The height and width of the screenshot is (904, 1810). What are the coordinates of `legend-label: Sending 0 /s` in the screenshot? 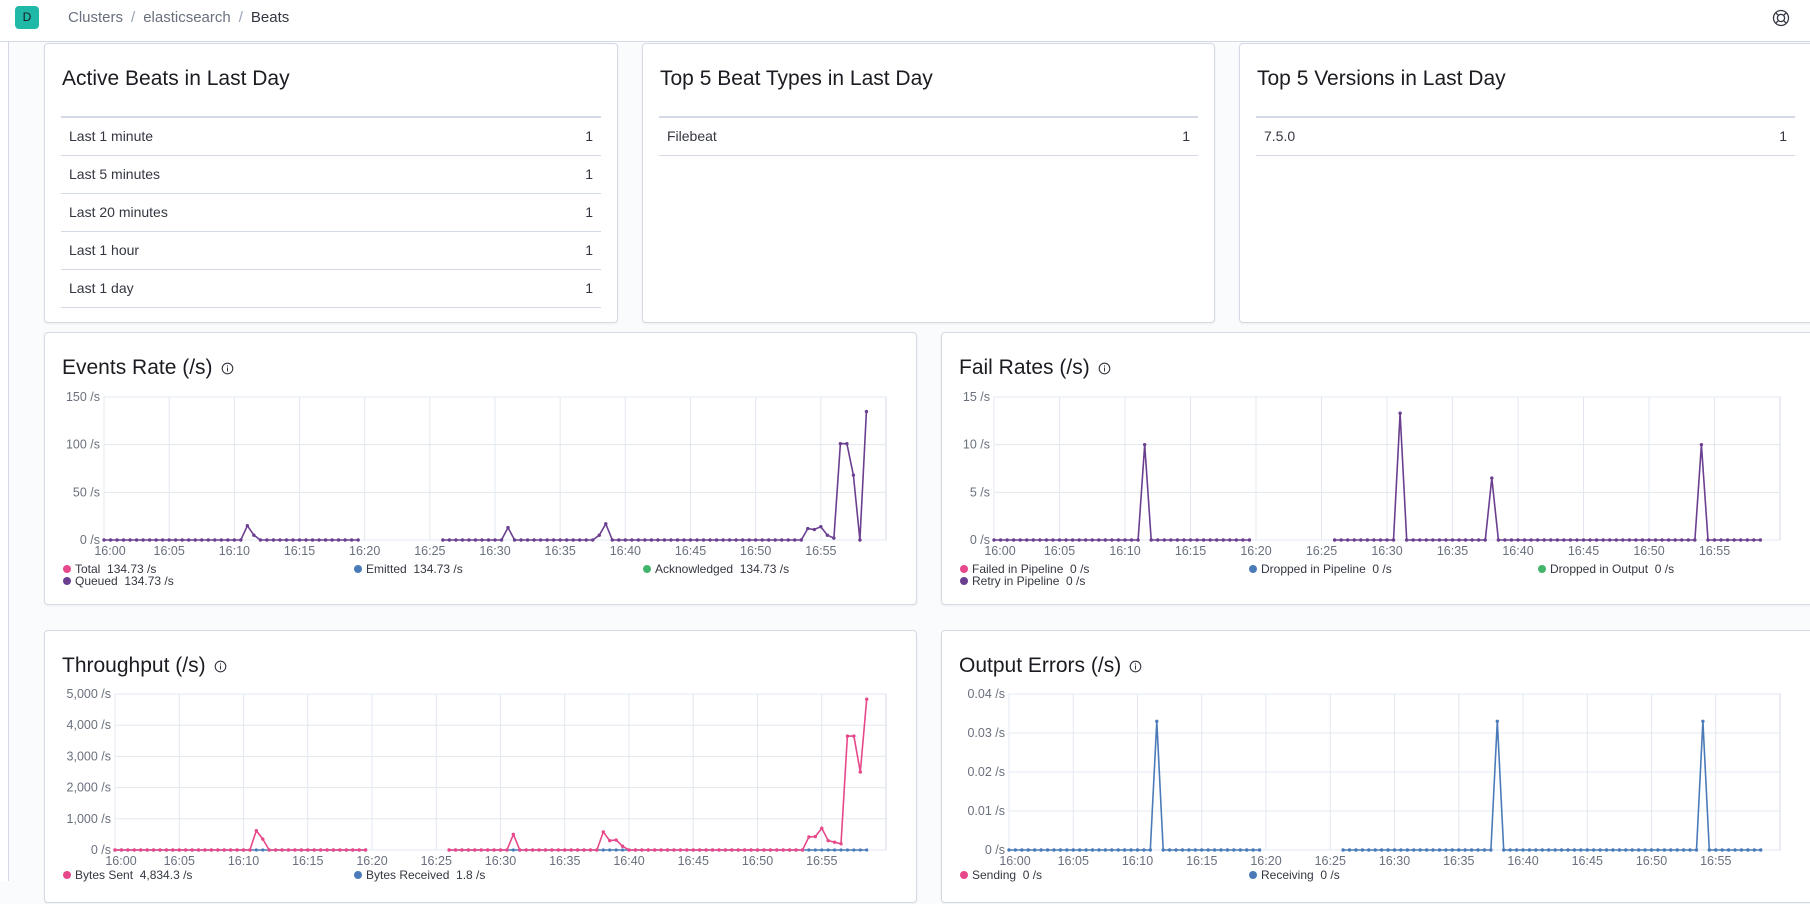 It's located at (1007, 875).